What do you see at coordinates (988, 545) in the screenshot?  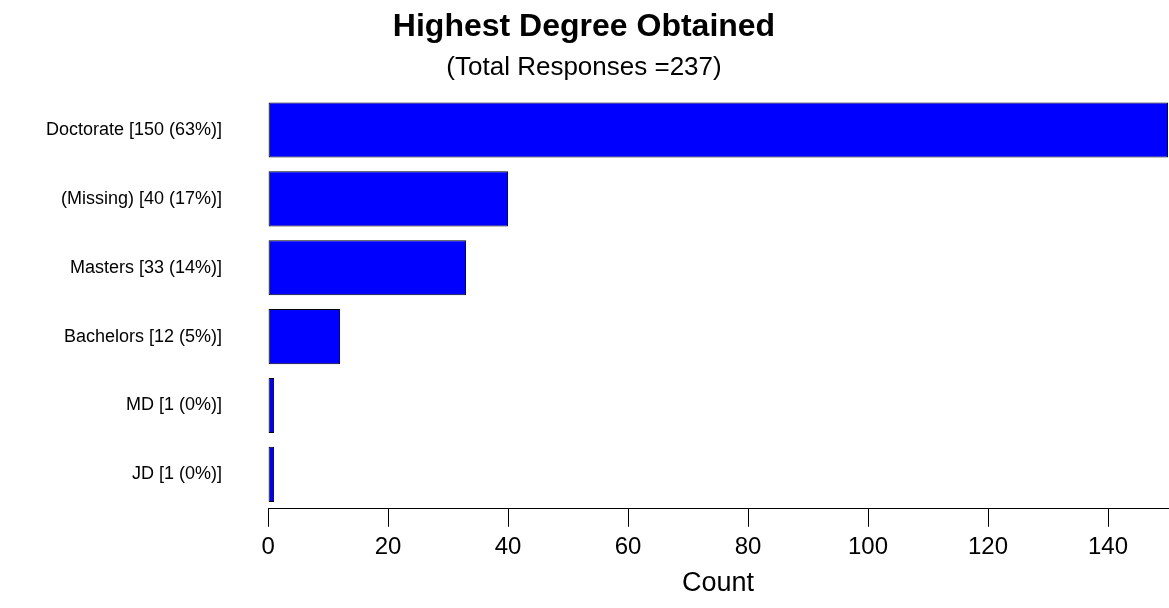 I see `x-tick-label: 120` at bounding box center [988, 545].